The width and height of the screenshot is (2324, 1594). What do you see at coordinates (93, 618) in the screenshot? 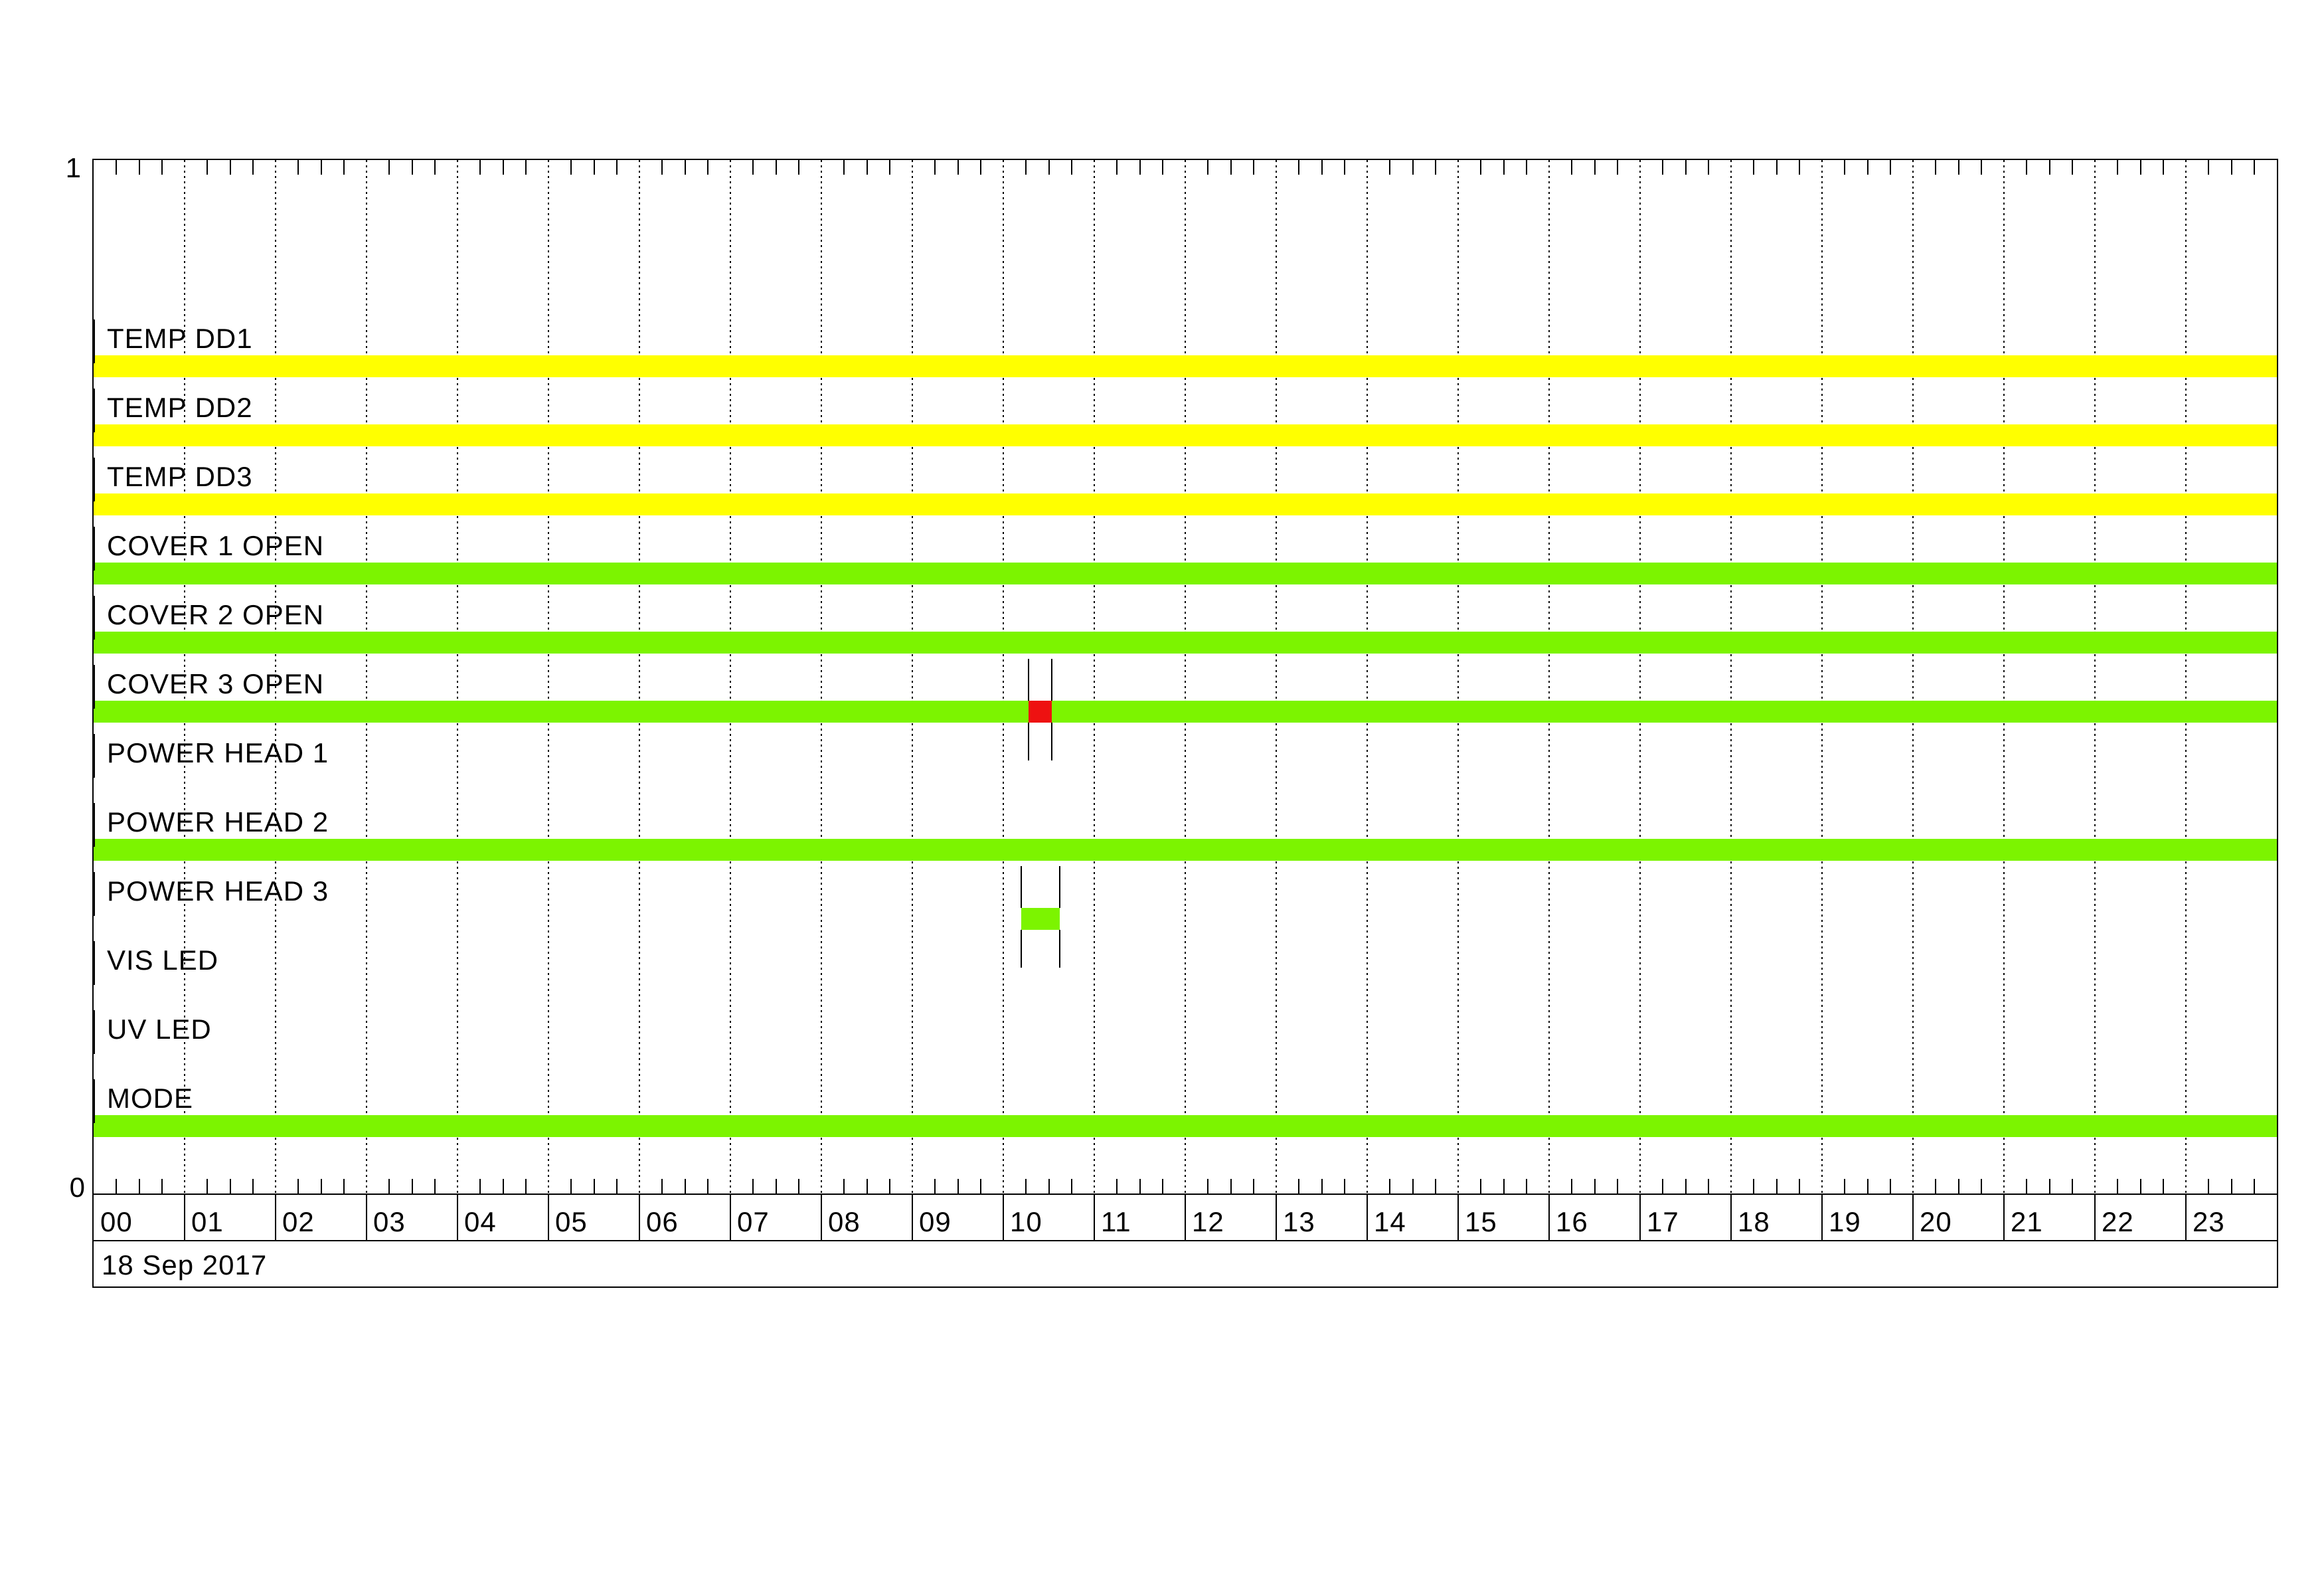
I see `row-tick-cover-2-open` at bounding box center [93, 618].